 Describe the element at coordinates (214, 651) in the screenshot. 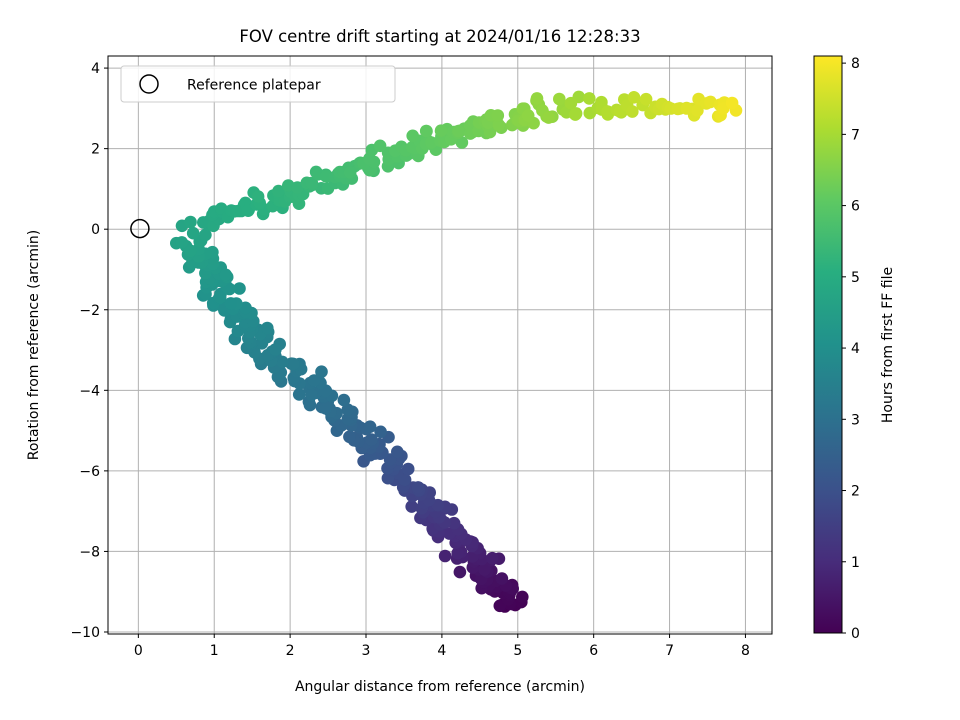

I see `x-tick-label: 1` at that location.